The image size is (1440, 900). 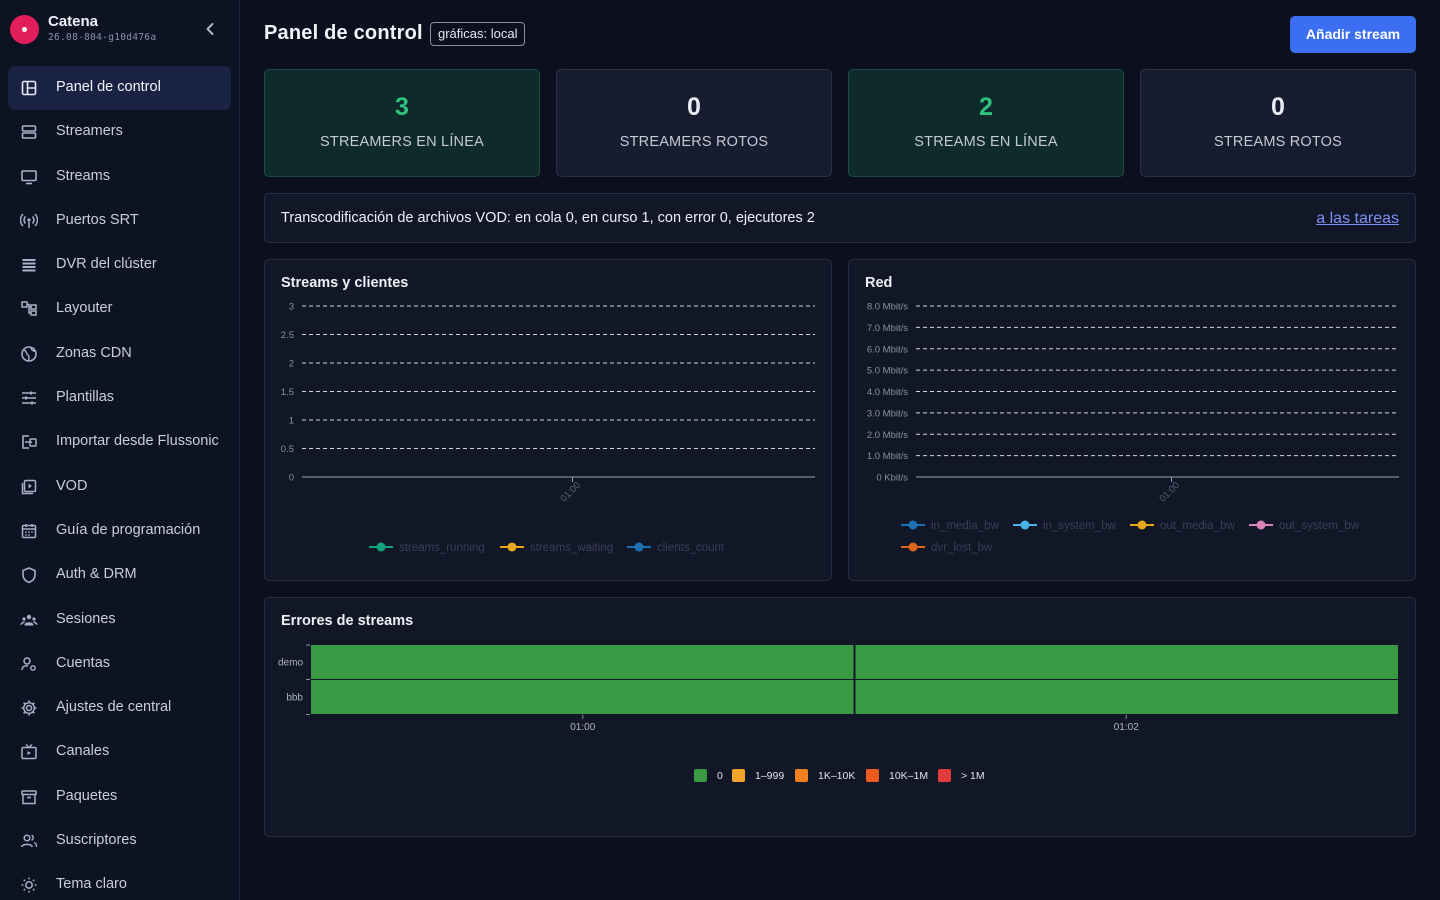 I want to click on y-tick-label: 1.0 Mbit/s, so click(x=887, y=456).